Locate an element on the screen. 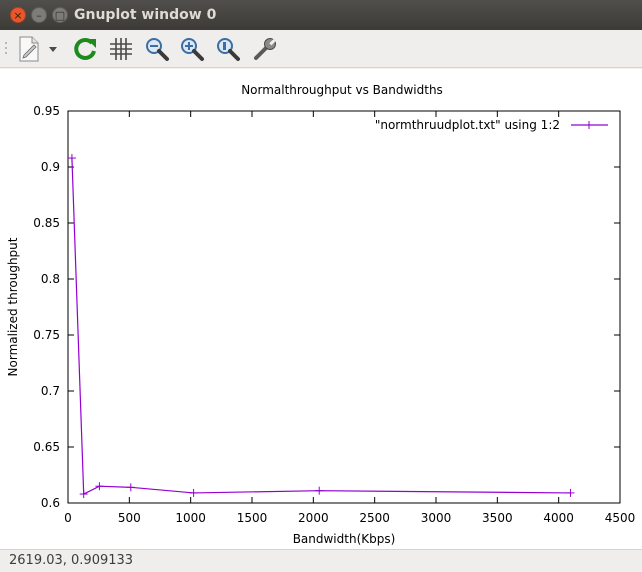  maximize-button: □ is located at coordinates (60, 15).